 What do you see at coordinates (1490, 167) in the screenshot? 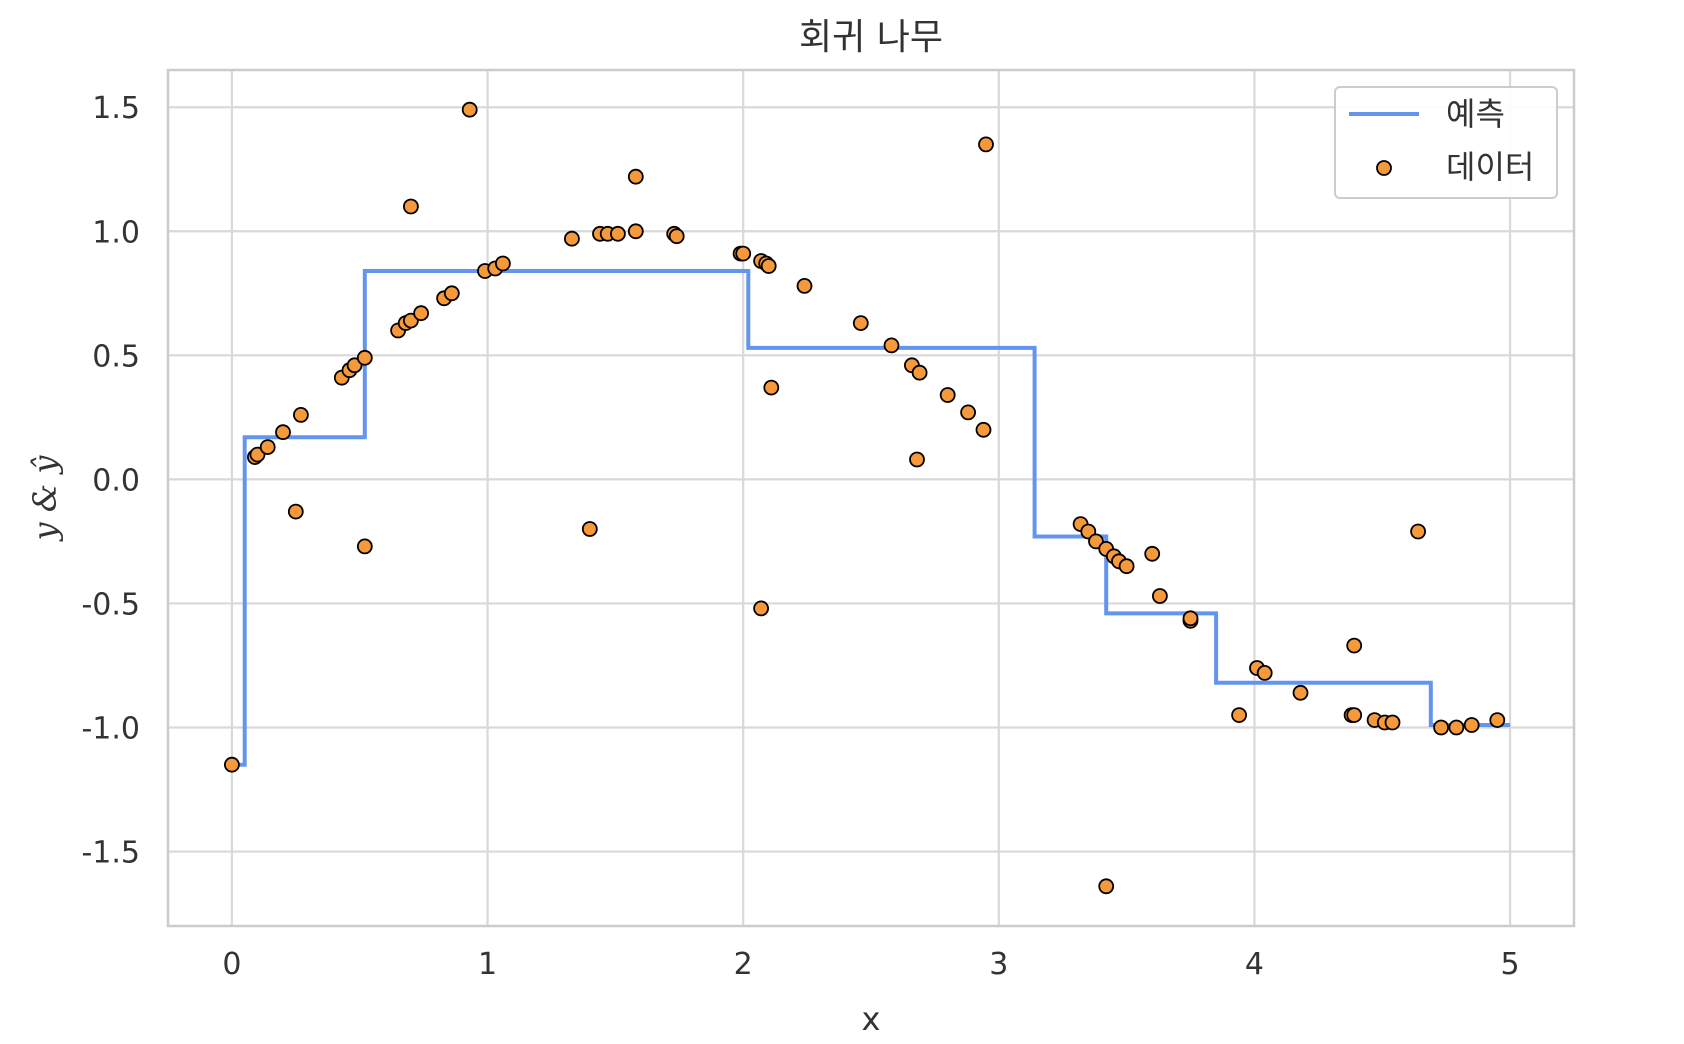
I see `legend-label-data: 데이터` at bounding box center [1490, 167].